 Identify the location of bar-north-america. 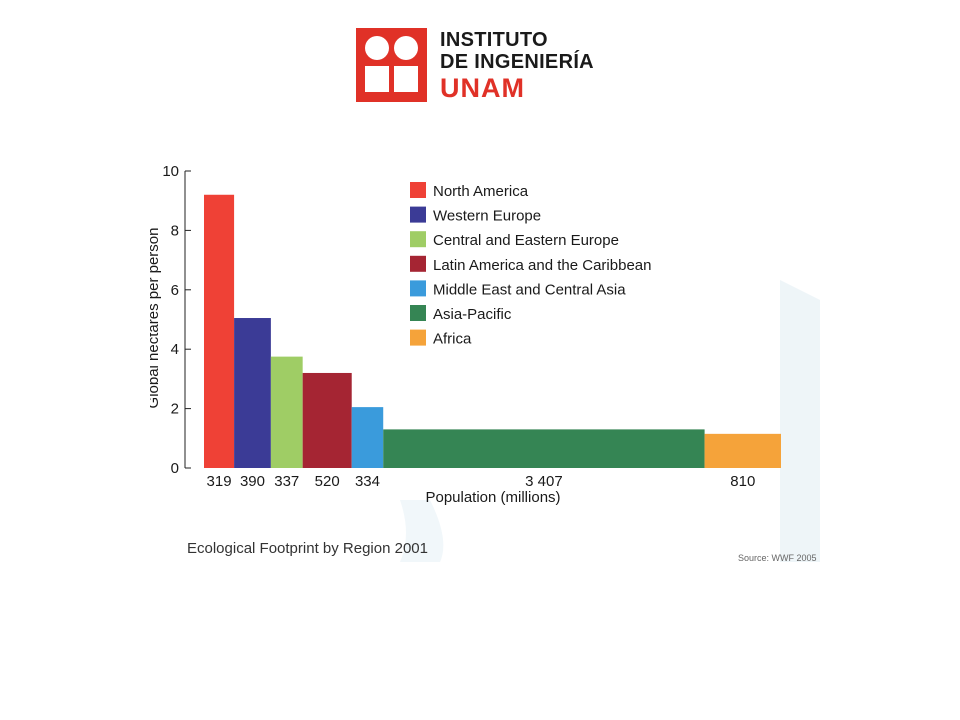
(219, 331).